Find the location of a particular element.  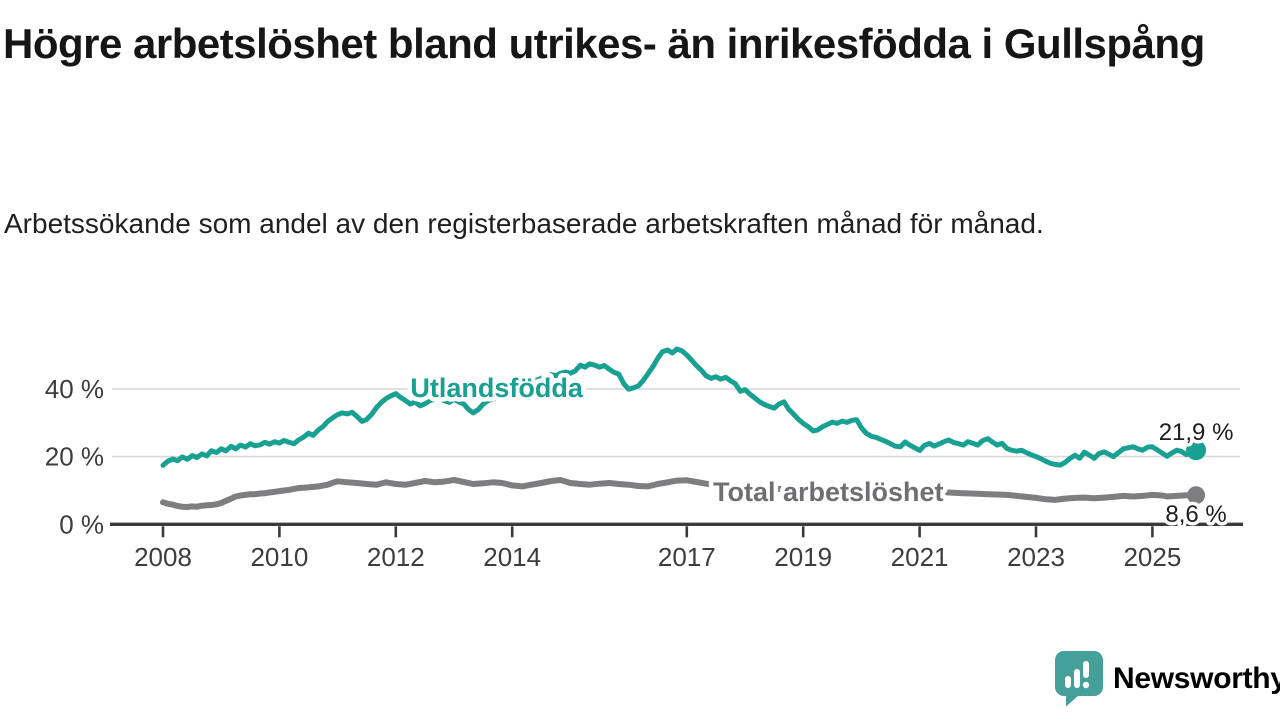

x-tick-label: 2014 is located at coordinates (512, 557).